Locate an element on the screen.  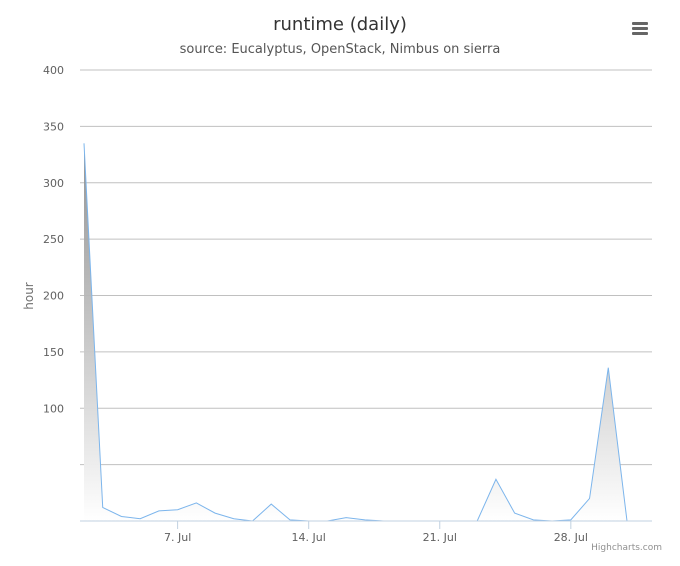
y-axis-title: hour is located at coordinates (29, 296).